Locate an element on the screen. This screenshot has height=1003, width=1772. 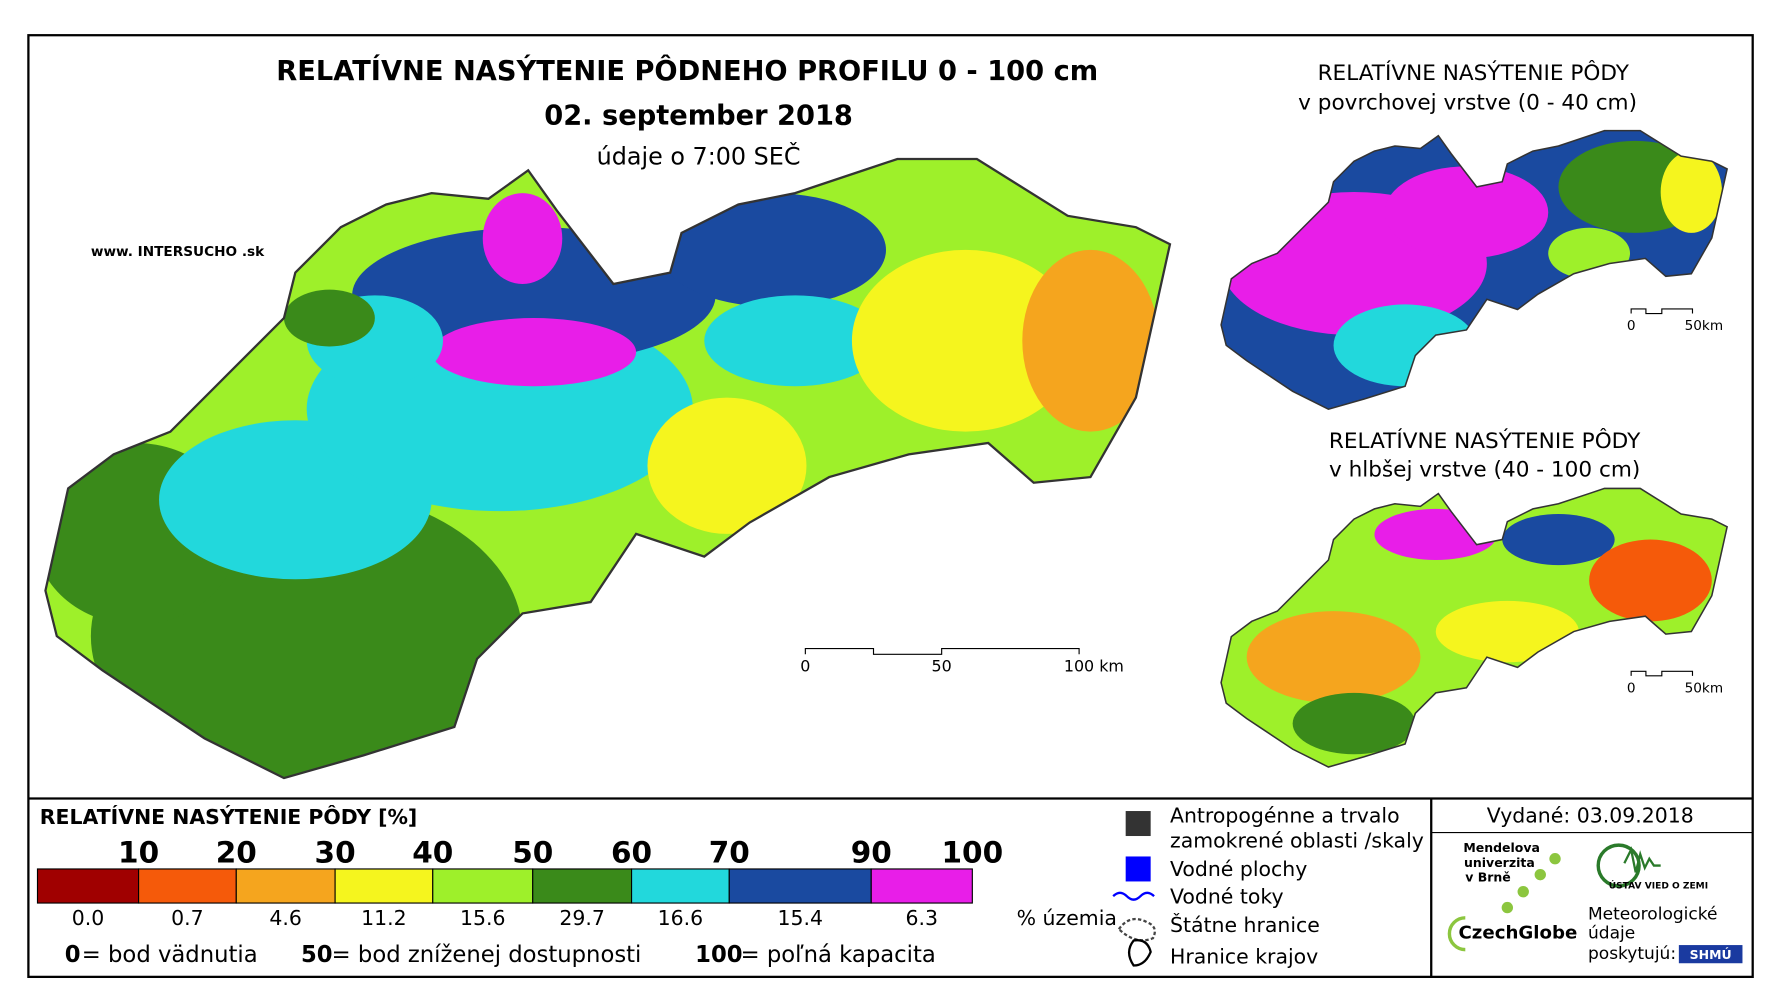
symbol-label: Vodné toky is located at coordinates (1227, 896).